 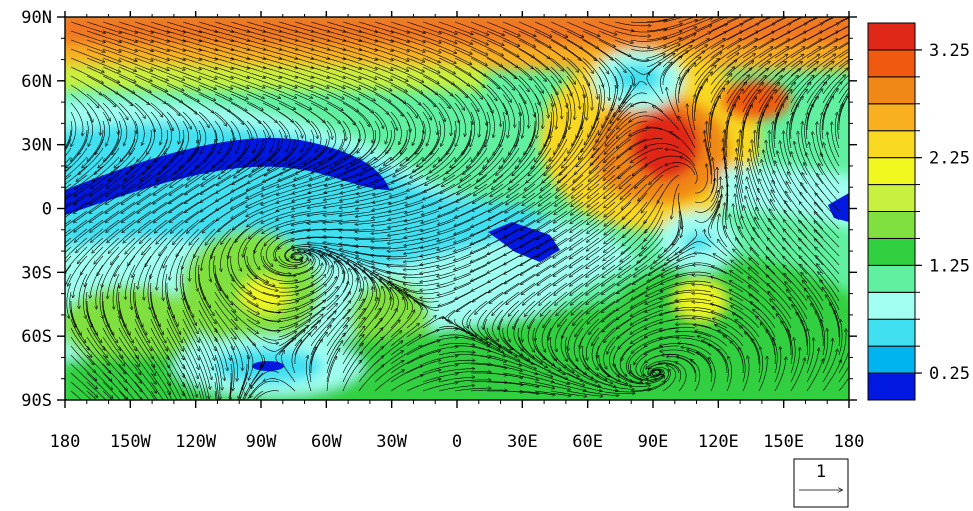 I want to click on lon-tick-label: 90E, so click(x=653, y=442).